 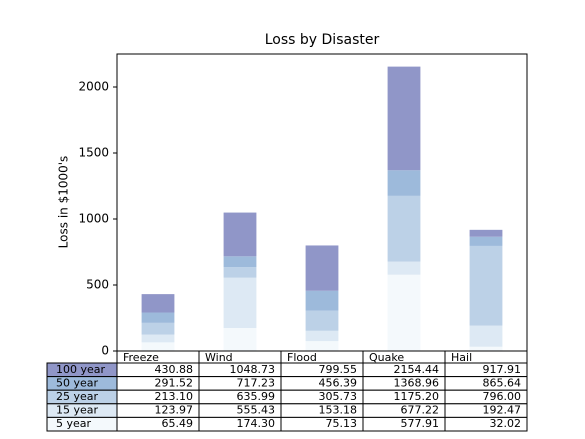 What do you see at coordinates (342, 423) in the screenshot?
I see `table-cell-text: 75.13` at bounding box center [342, 423].